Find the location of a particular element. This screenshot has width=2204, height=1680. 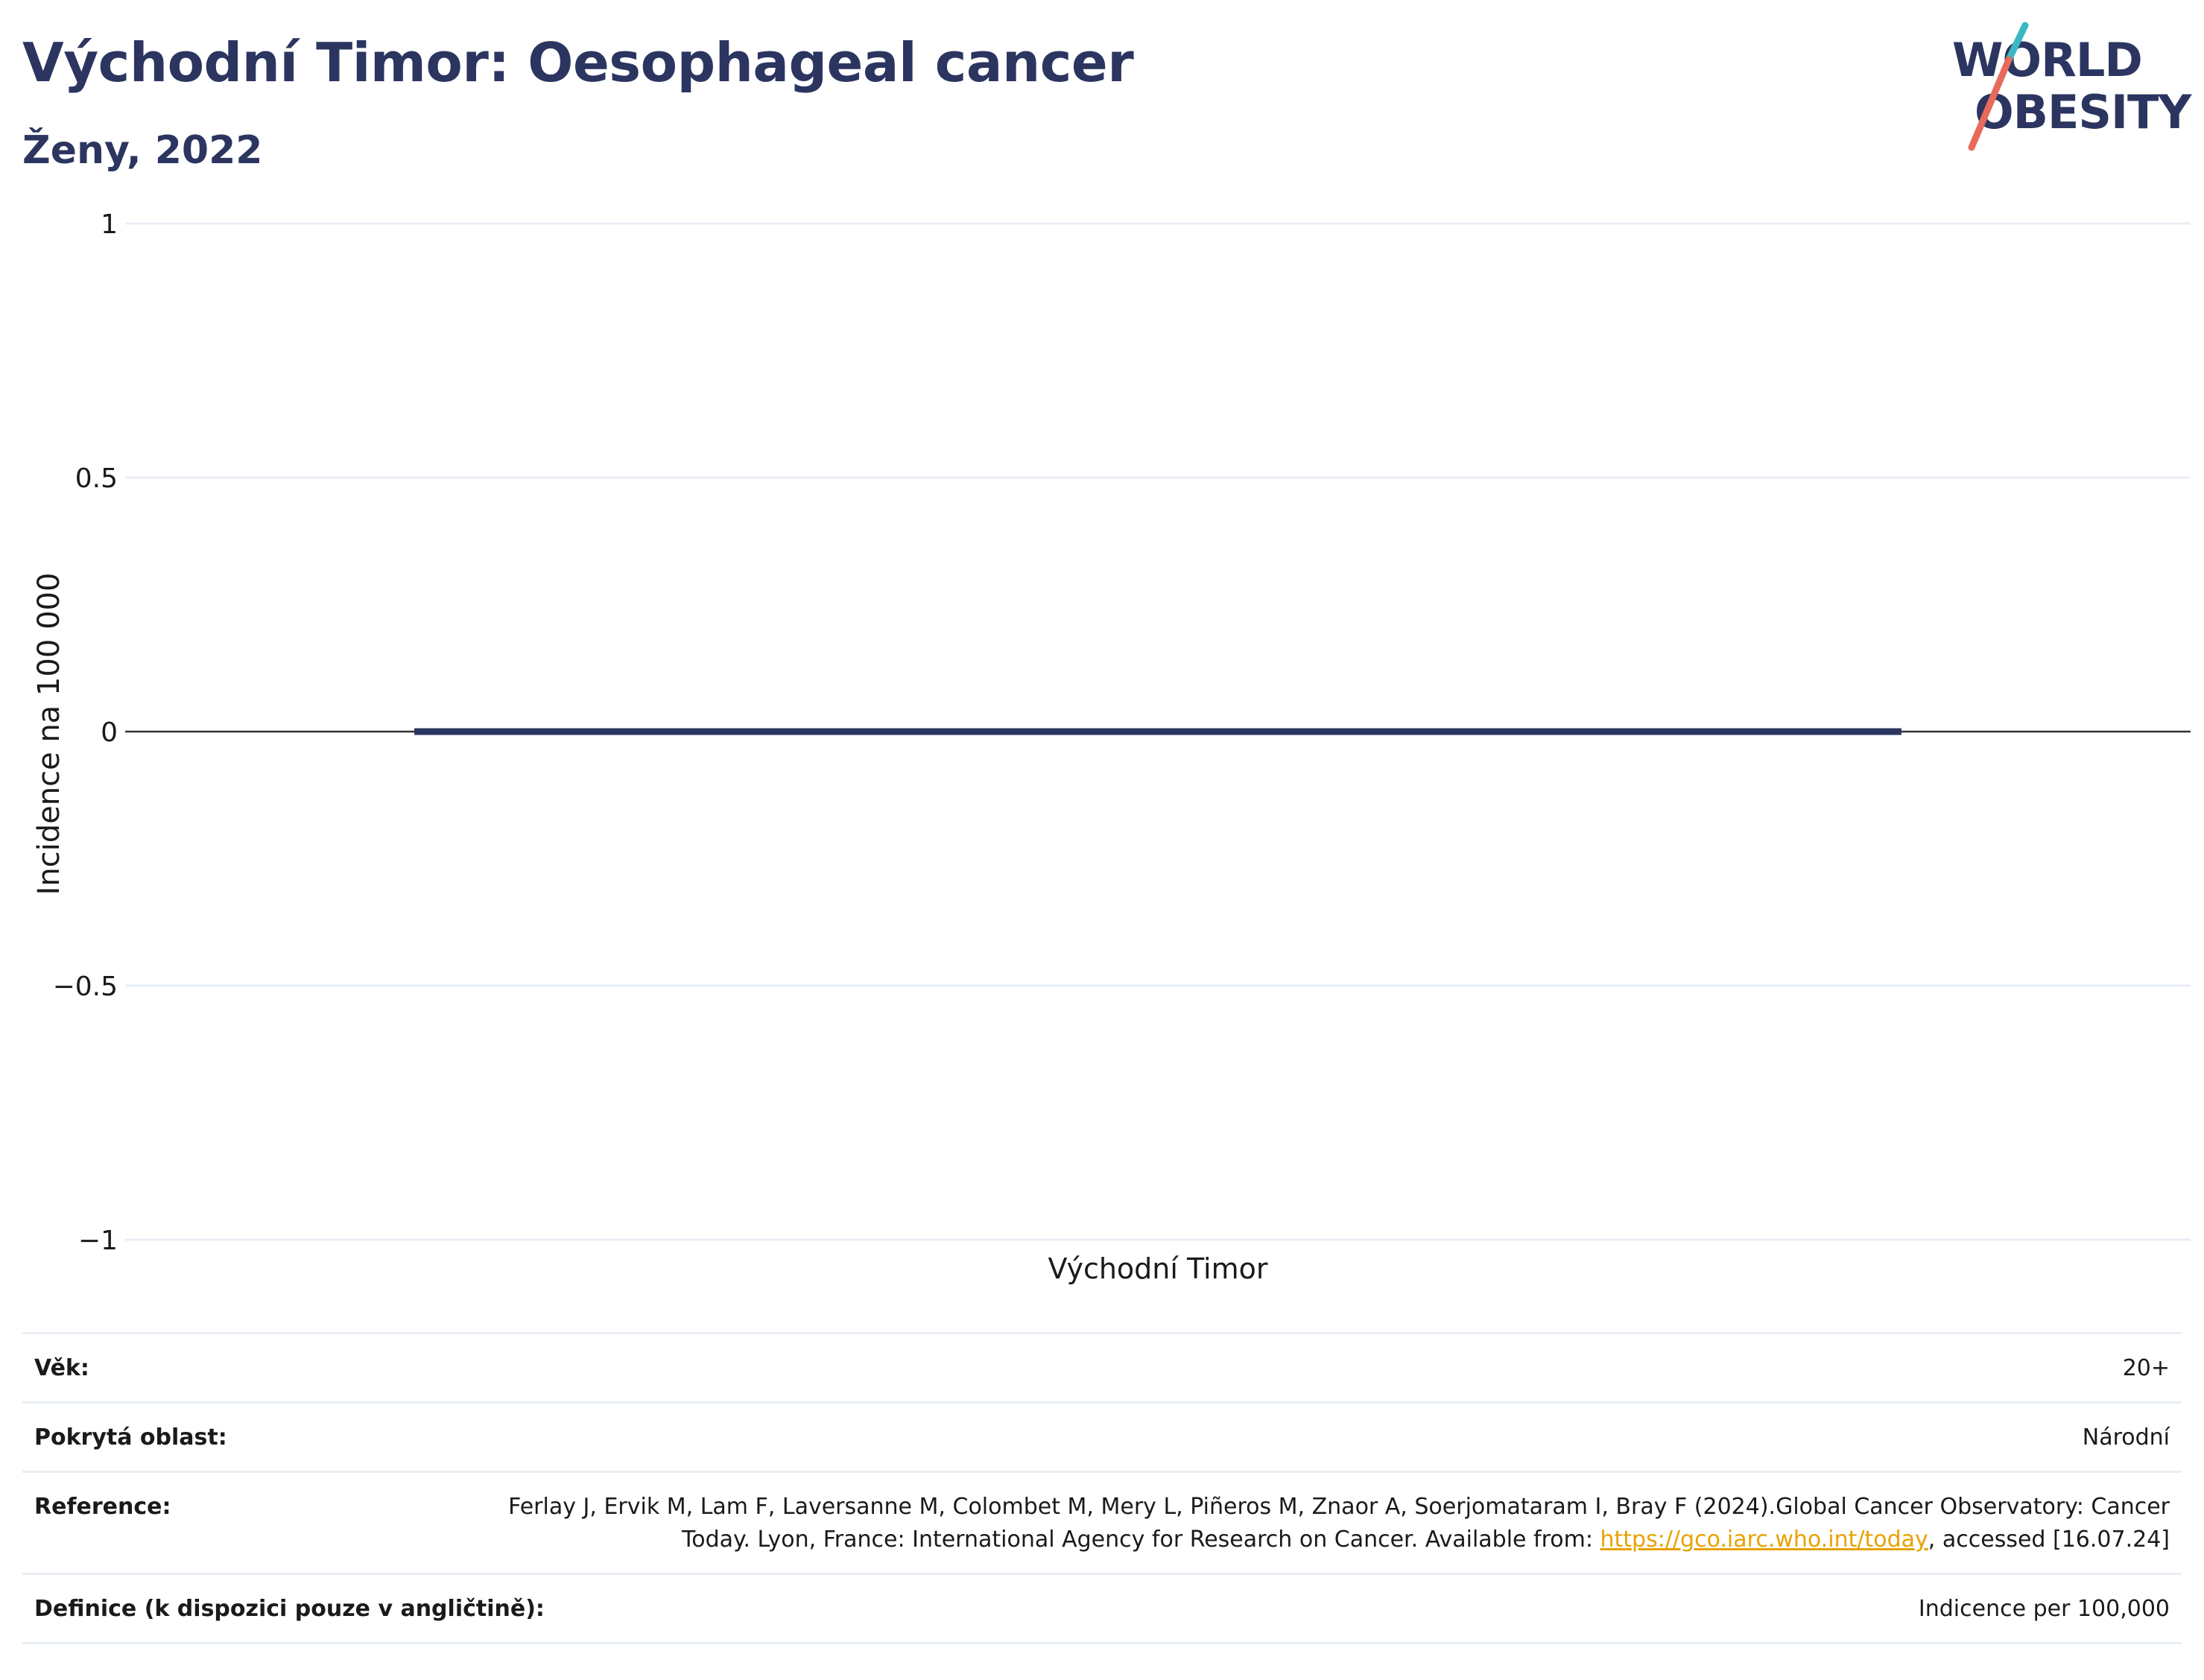

logo-word-world: WORLD is located at coordinates (2048, 60).